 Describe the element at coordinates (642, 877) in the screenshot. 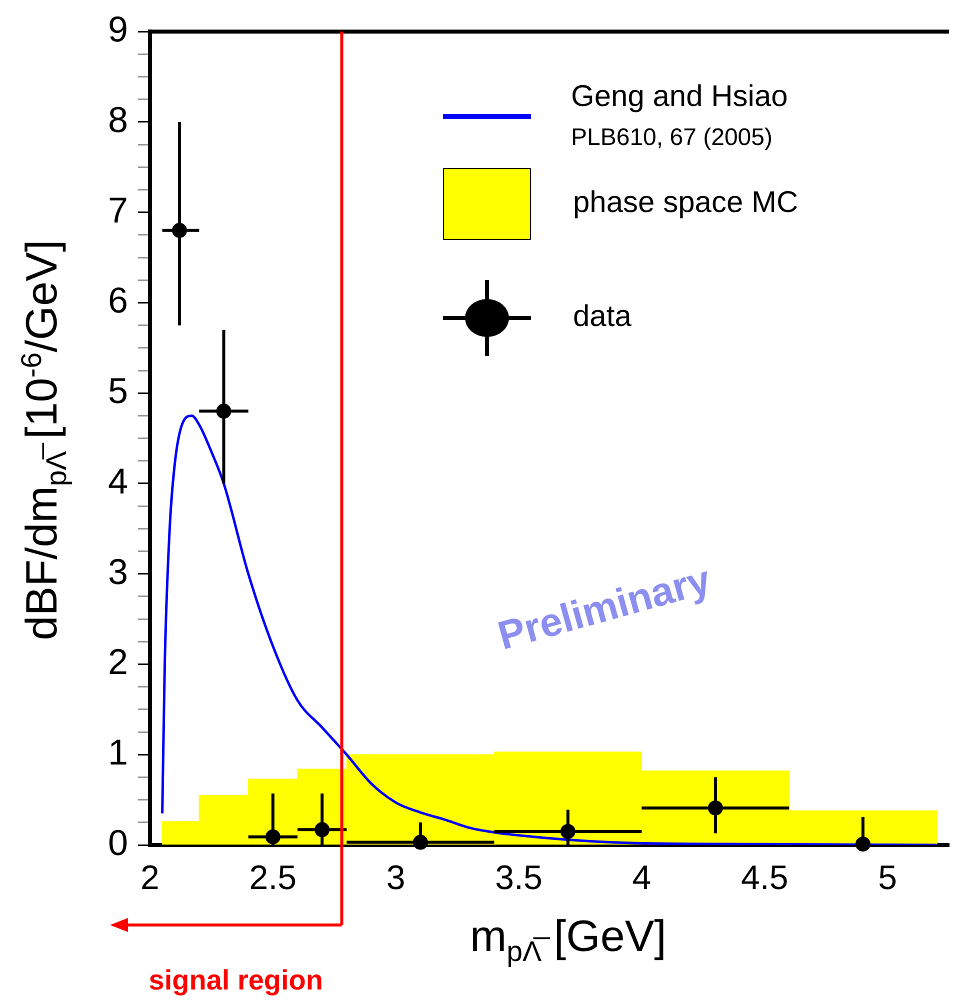

I see `x-tick-label: 4` at that location.